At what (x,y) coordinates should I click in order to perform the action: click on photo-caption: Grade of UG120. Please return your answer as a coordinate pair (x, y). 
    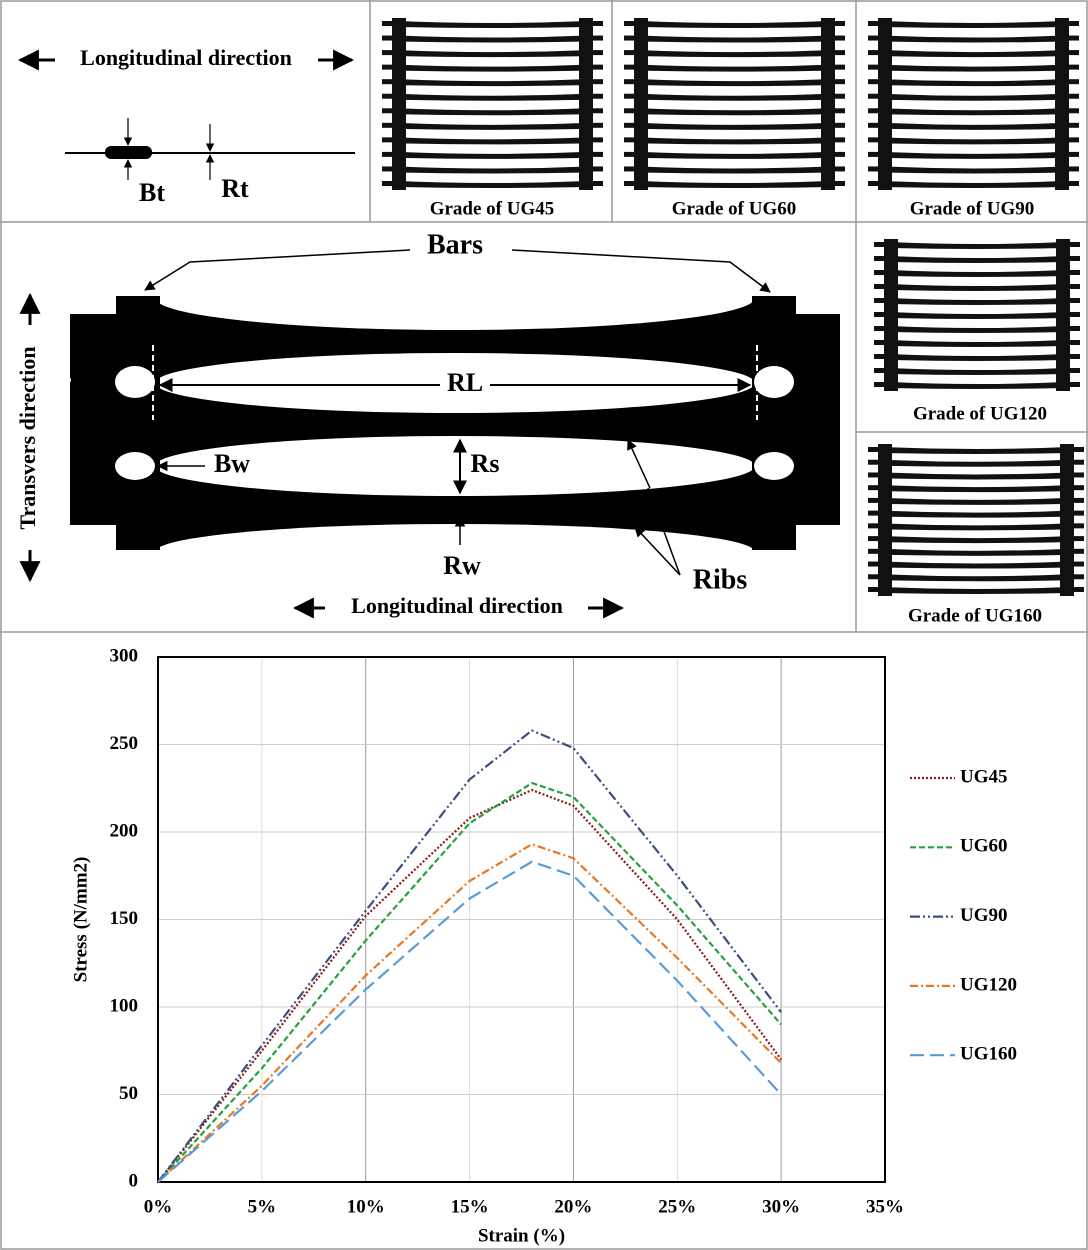
    Looking at the image, I should click on (980, 413).